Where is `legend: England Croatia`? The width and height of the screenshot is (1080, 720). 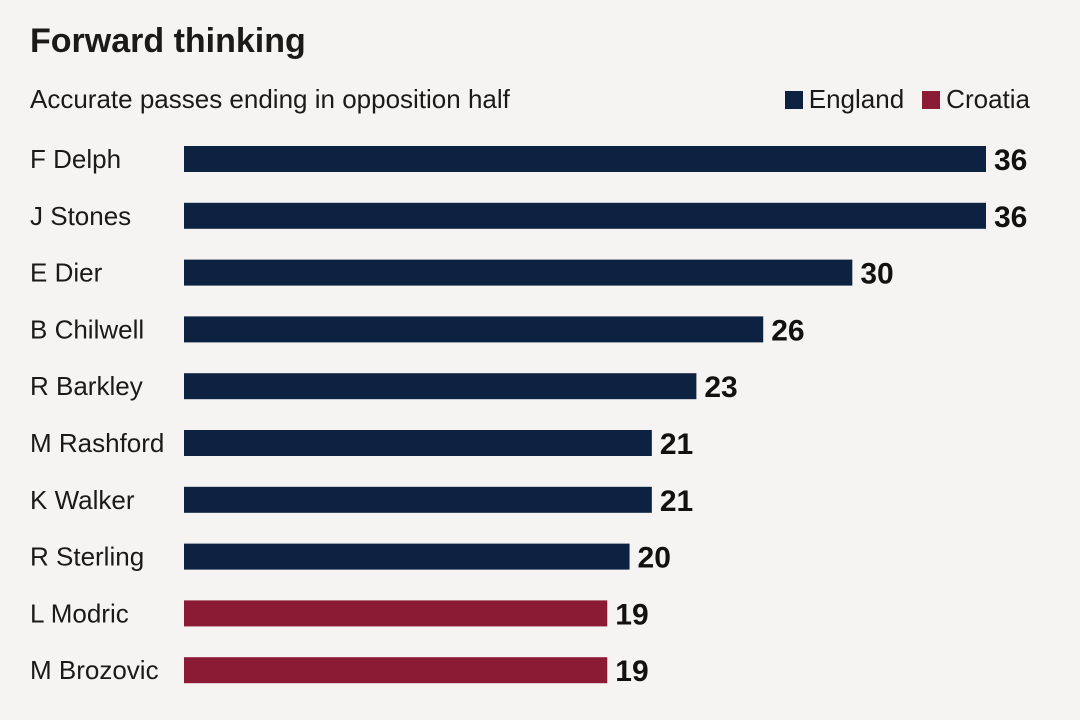 legend: England Croatia is located at coordinates (898, 99).